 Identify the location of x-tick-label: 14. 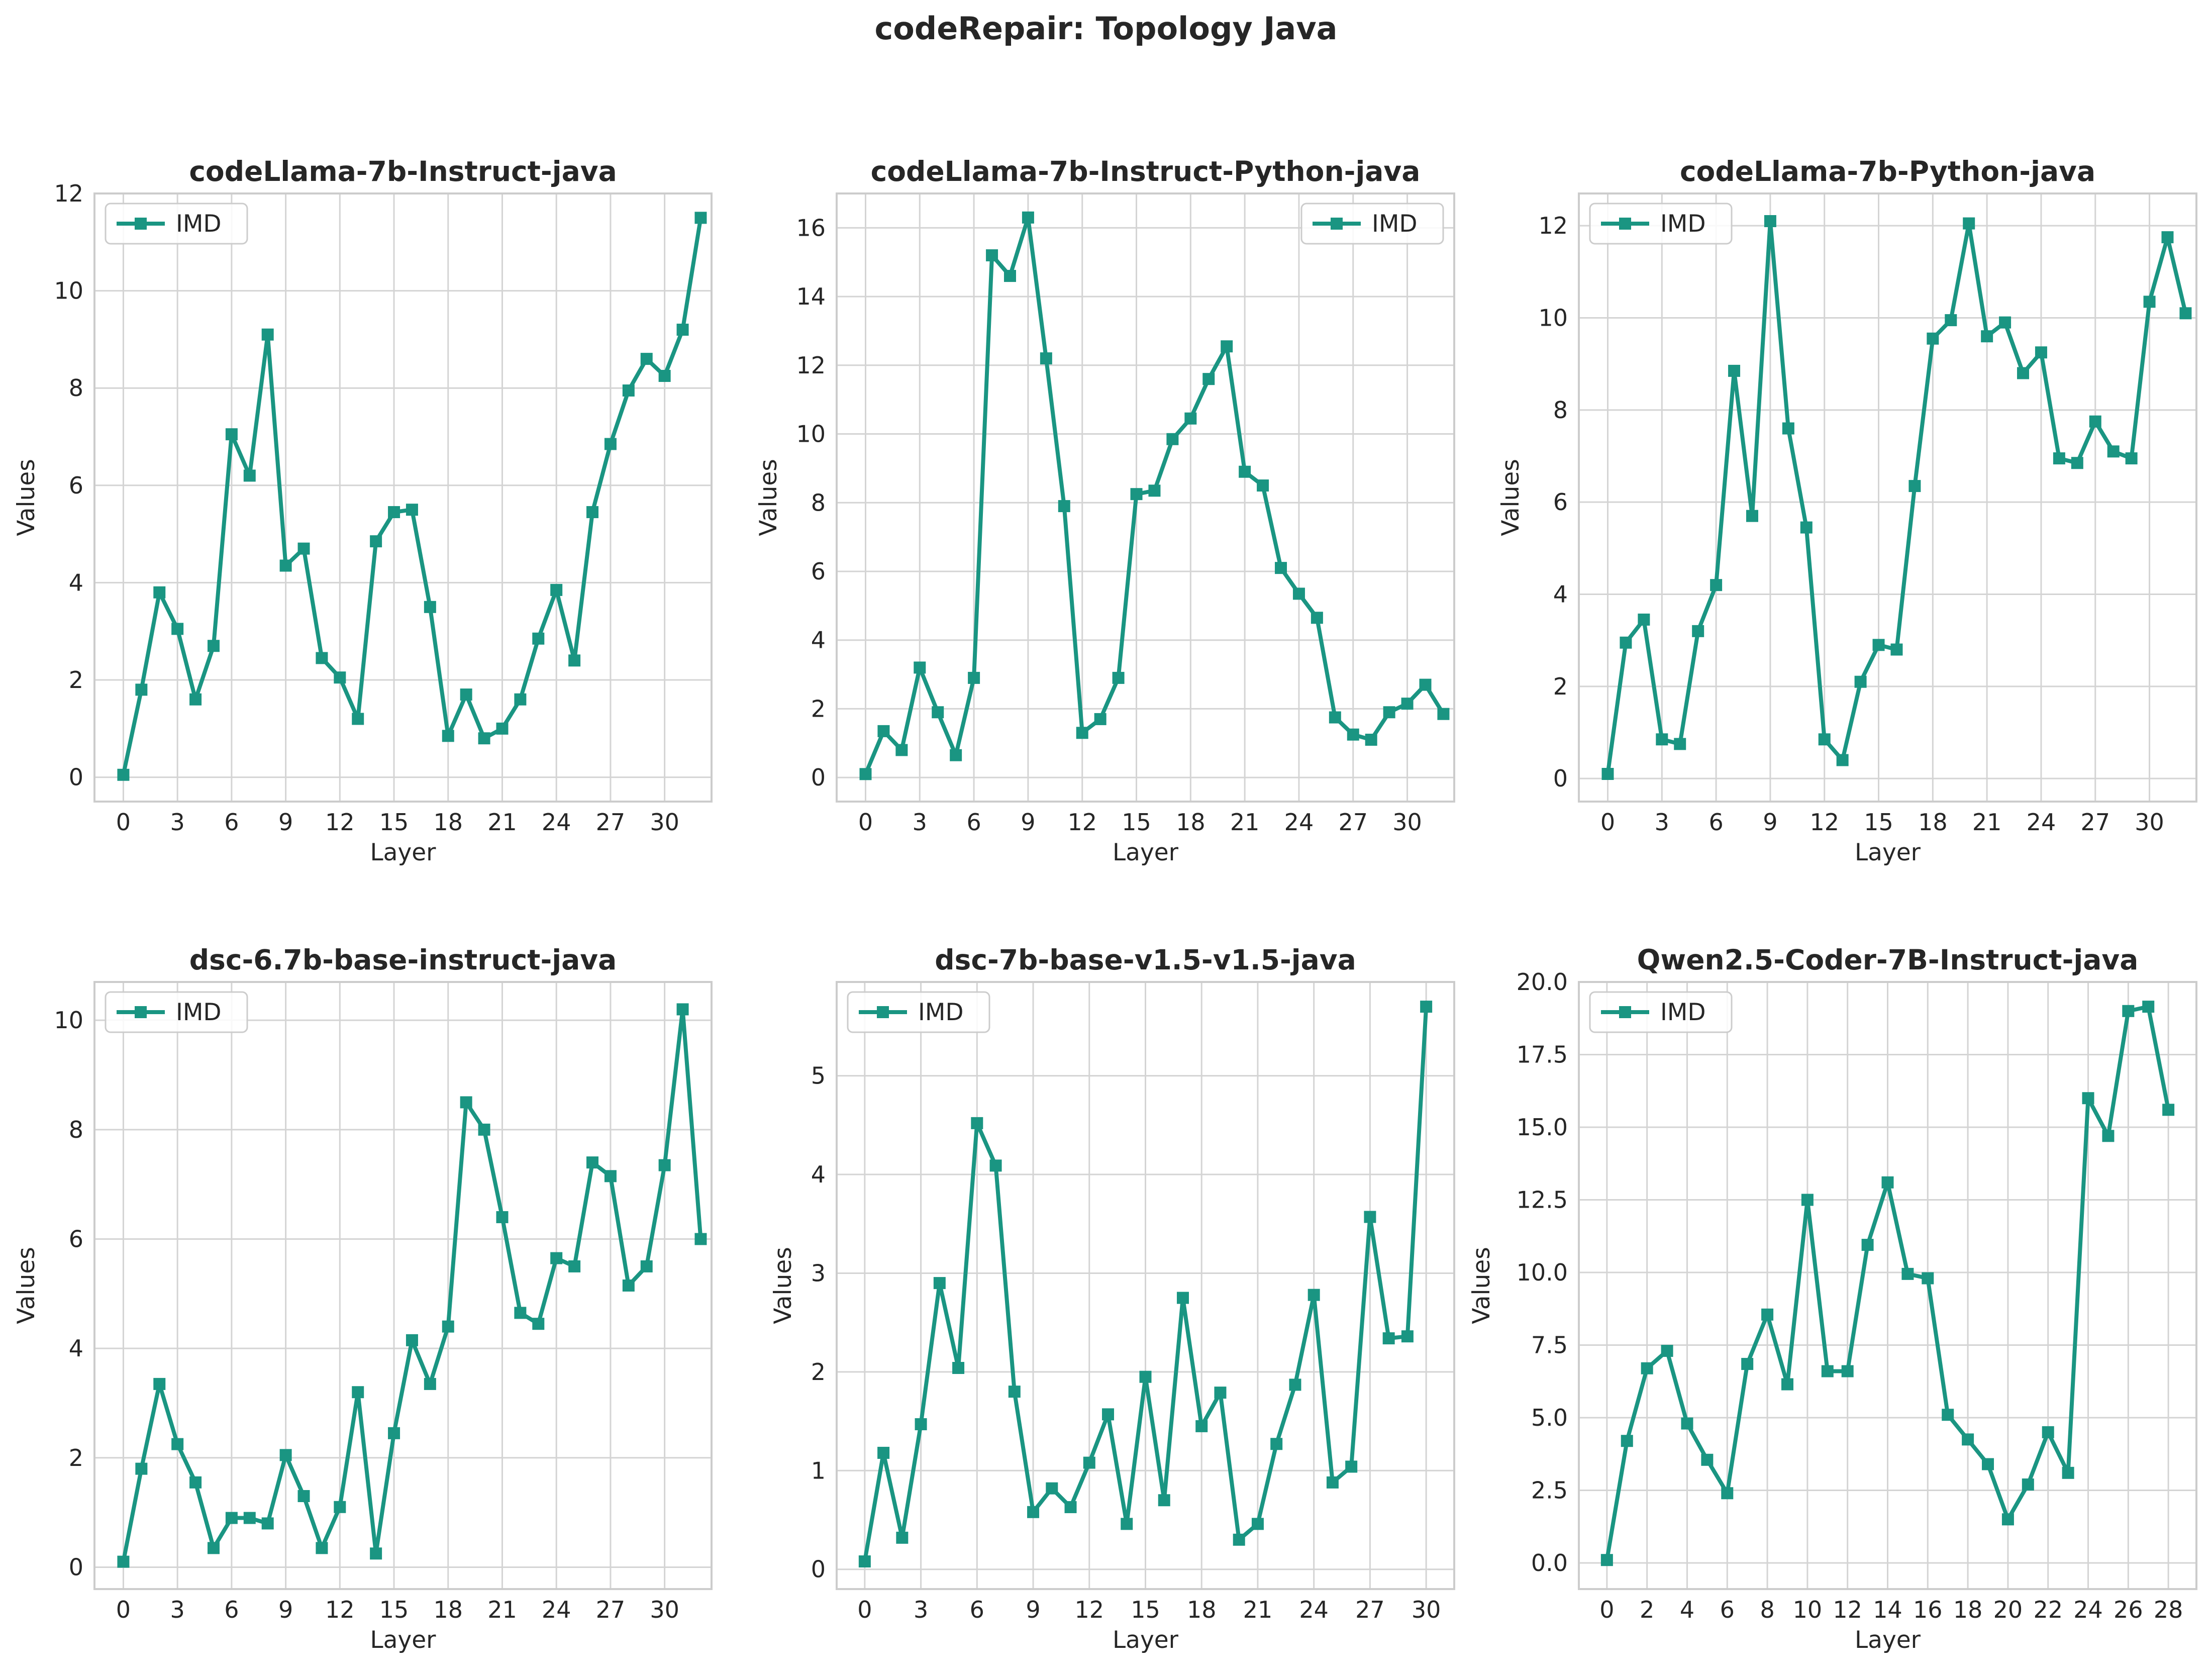
(1887, 1609).